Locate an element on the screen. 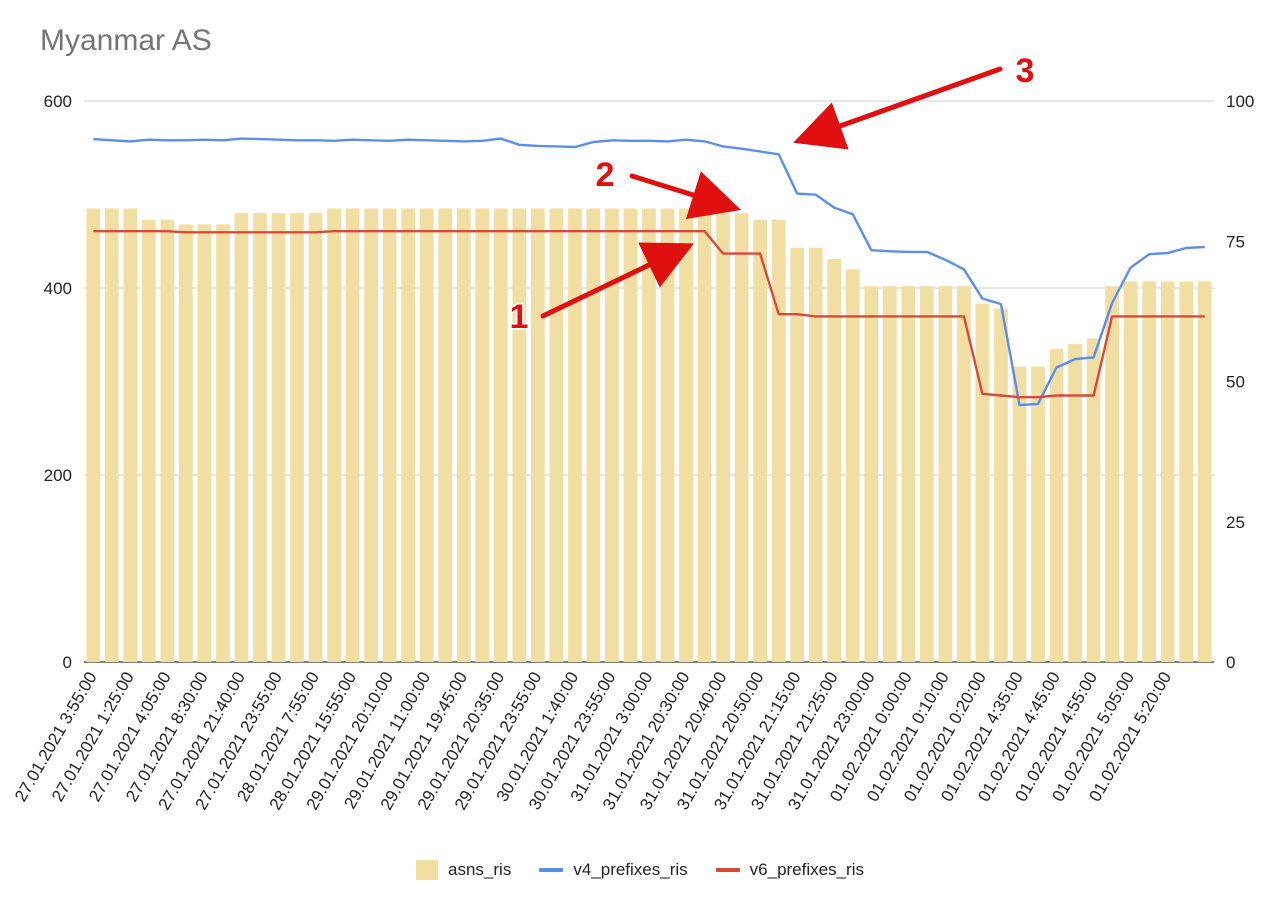 The height and width of the screenshot is (910, 1280). y-right-tick-label: 0 is located at coordinates (1230, 662).